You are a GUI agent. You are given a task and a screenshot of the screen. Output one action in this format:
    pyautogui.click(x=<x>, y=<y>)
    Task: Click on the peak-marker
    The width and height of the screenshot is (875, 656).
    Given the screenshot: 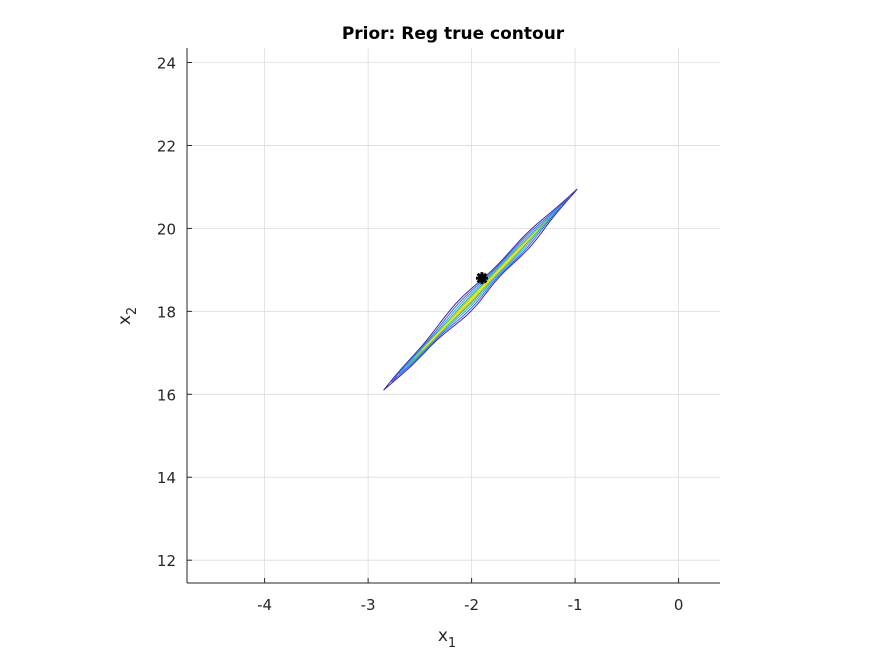 What is the action you would take?
    pyautogui.click(x=481, y=278)
    